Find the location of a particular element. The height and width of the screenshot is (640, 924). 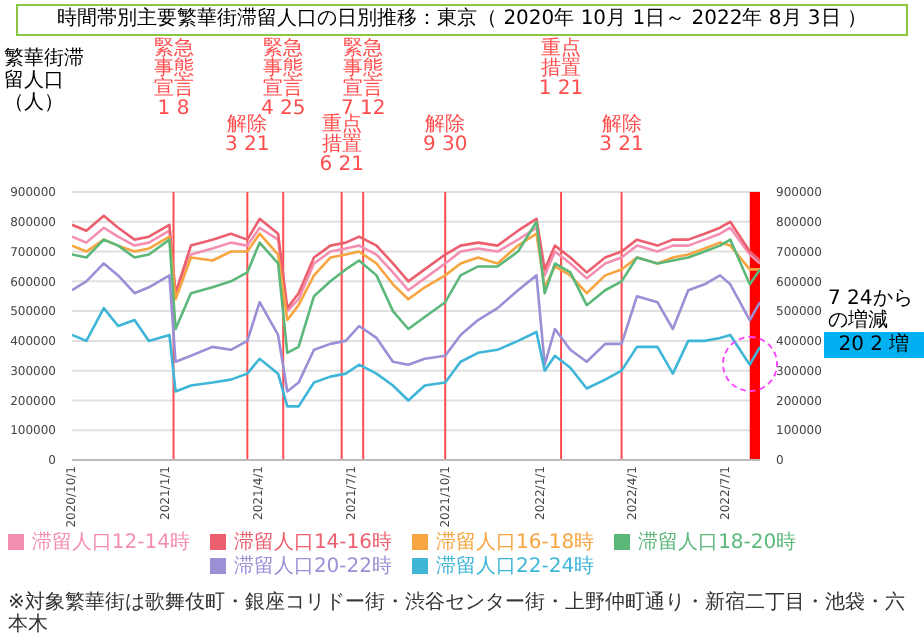

legend-label: 滞留人口16-18時 is located at coordinates (515, 543).